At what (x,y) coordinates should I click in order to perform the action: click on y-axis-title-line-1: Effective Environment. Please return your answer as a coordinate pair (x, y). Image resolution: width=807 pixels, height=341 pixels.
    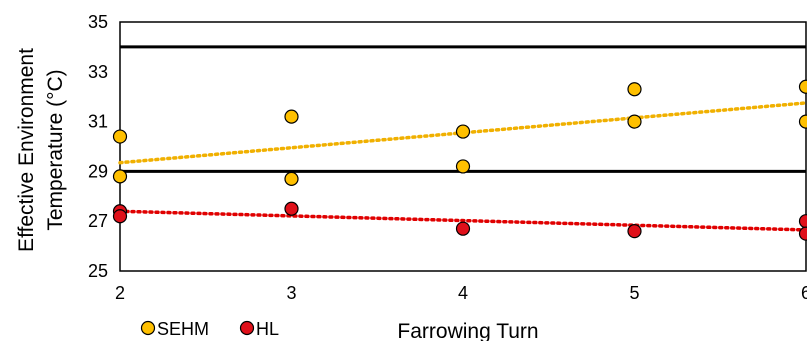
    Looking at the image, I should click on (26, 150).